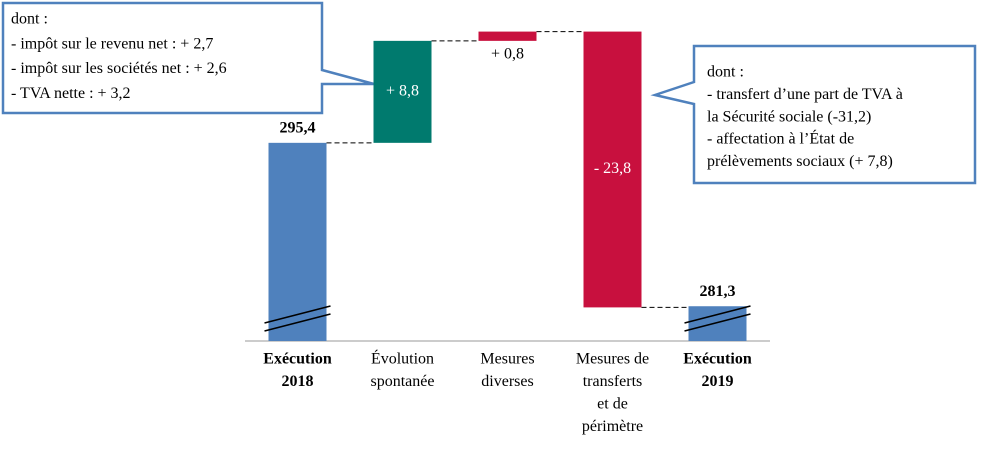 The width and height of the screenshot is (982, 449). I want to click on annotation-line: prélèvements sociaux (+ 7,8), so click(800, 161).